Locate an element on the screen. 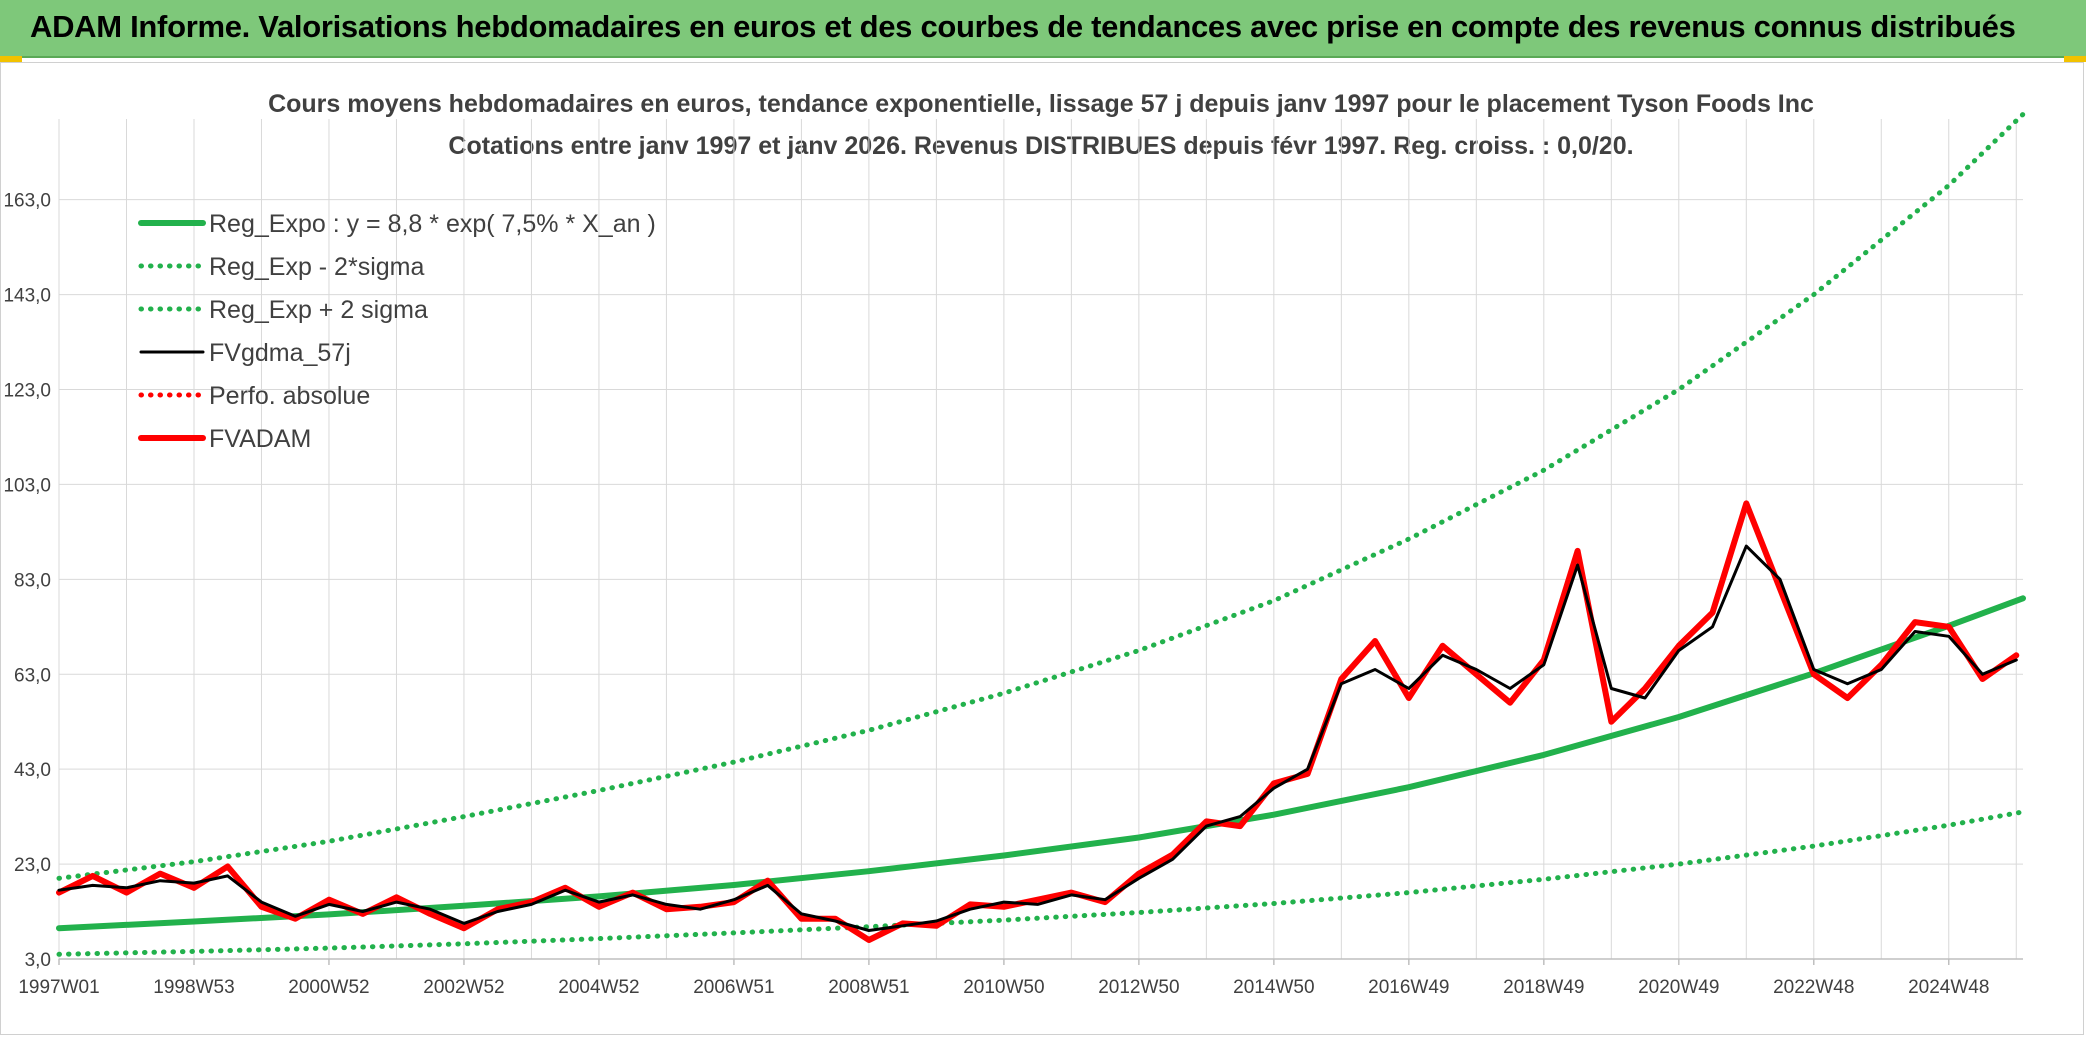 The height and width of the screenshot is (1037, 2086). y-axis: 3,0 23,0 43,0 63,0 83,0 103,0 123,0 143,0 163,0 is located at coordinates (27, 581).